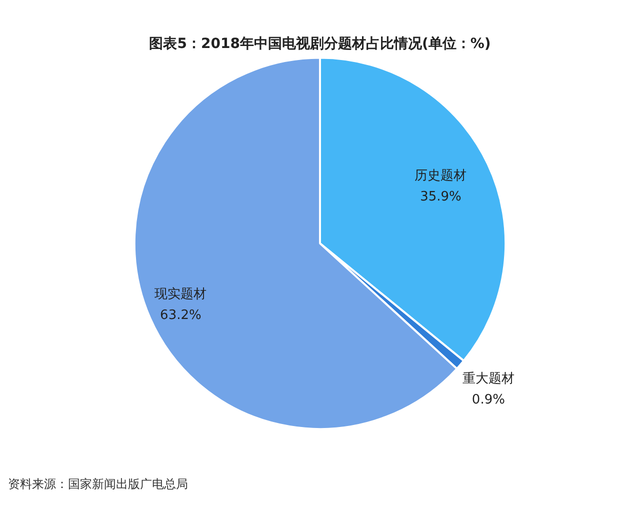  What do you see at coordinates (440, 176) in the screenshot?
I see `slice-label: 历史题材` at bounding box center [440, 176].